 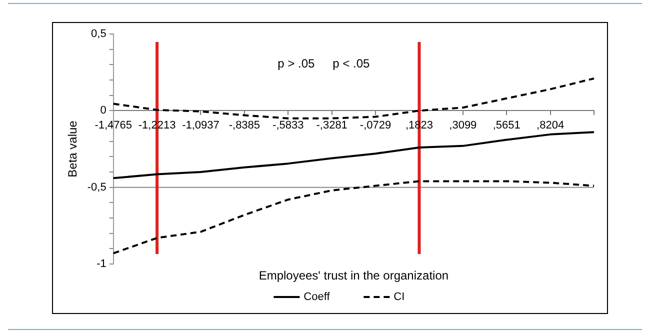 I want to click on x-tick-label: -1,4765, so click(x=113, y=126).